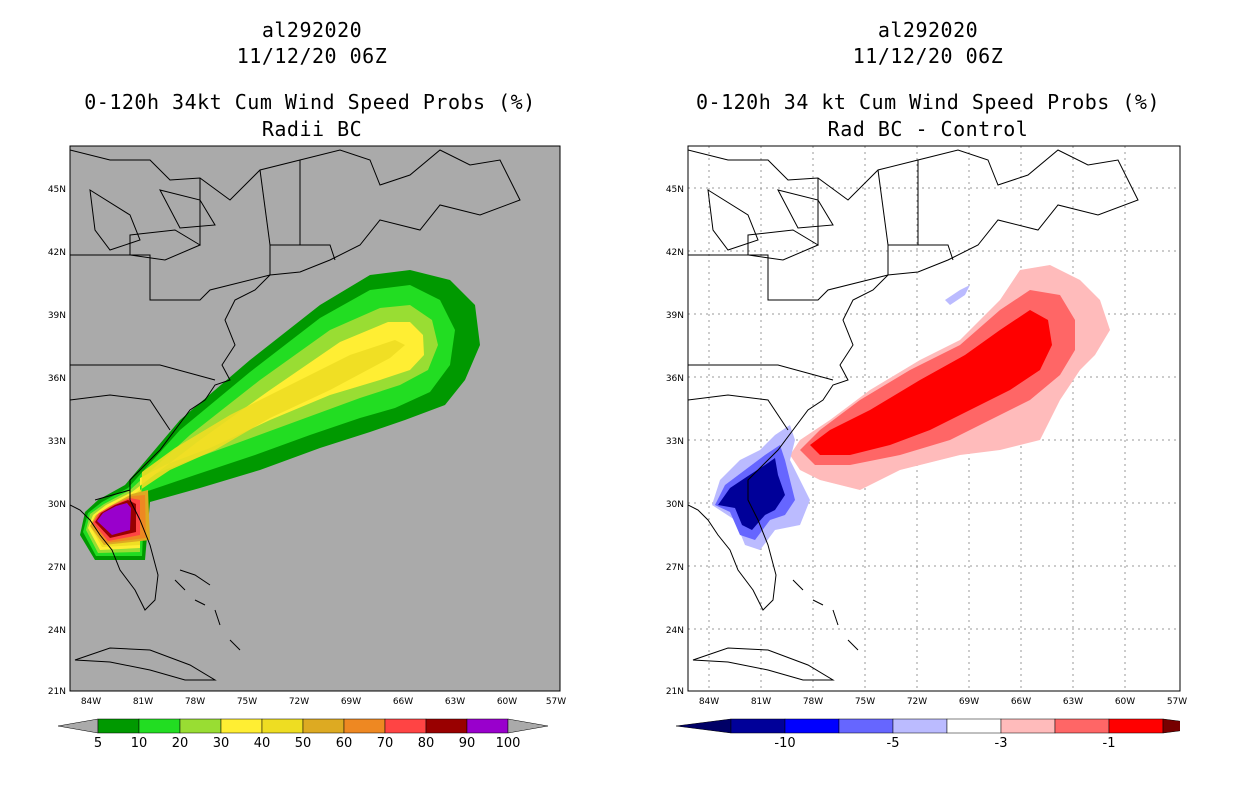  I want to click on colorbar-label: 5, so click(98, 743).